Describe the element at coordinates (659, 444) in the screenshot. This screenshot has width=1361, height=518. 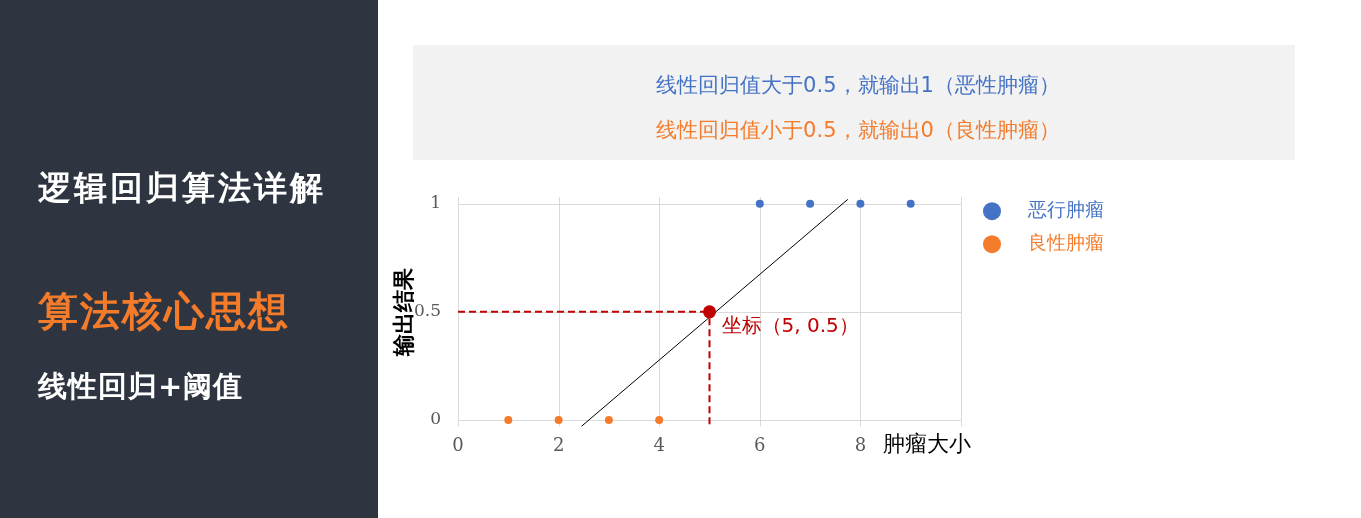
I see `x-tick-label: 4` at that location.